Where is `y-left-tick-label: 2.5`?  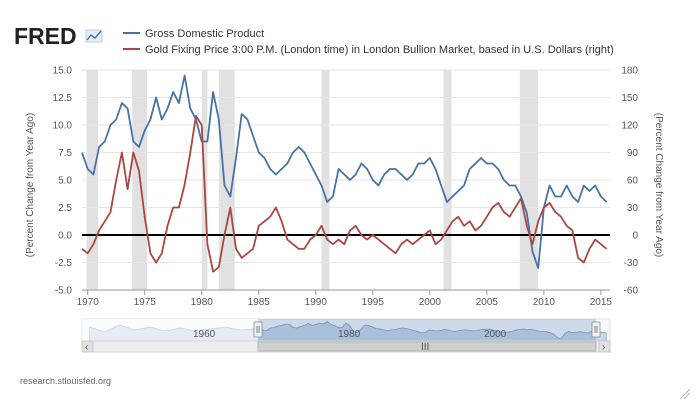
y-left-tick-label: 2.5 is located at coordinates (65, 208).